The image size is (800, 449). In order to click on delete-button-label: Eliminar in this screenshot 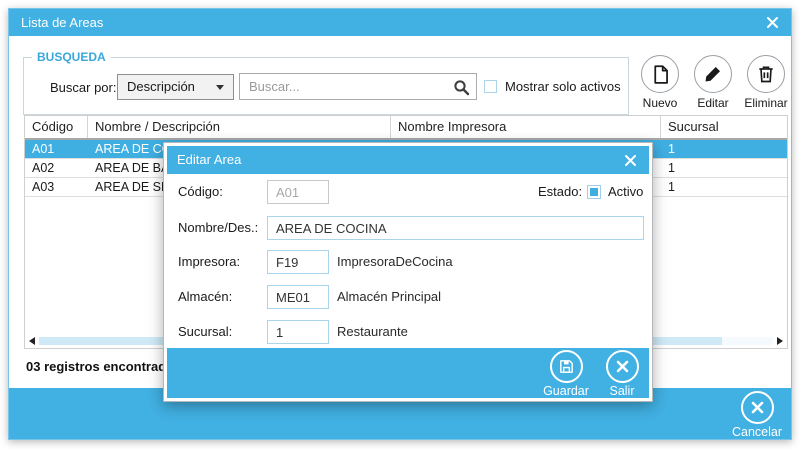, I will do `click(766, 103)`.